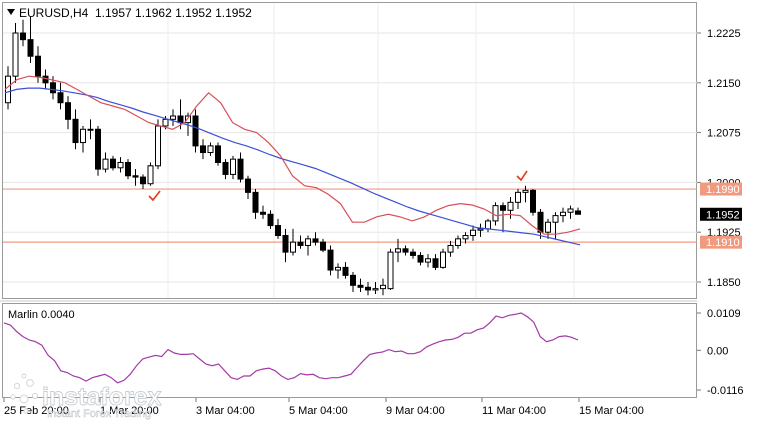 This screenshot has width=758, height=422. What do you see at coordinates (24, 393) in the screenshot?
I see `instaforex-logo-icon` at bounding box center [24, 393].